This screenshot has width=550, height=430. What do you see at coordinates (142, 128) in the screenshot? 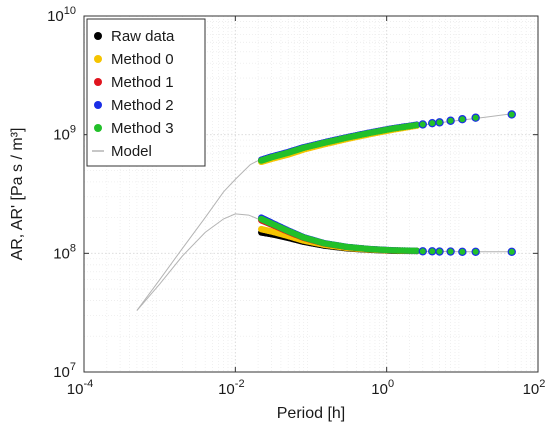
I see `legend-label: Method 3` at bounding box center [142, 128].